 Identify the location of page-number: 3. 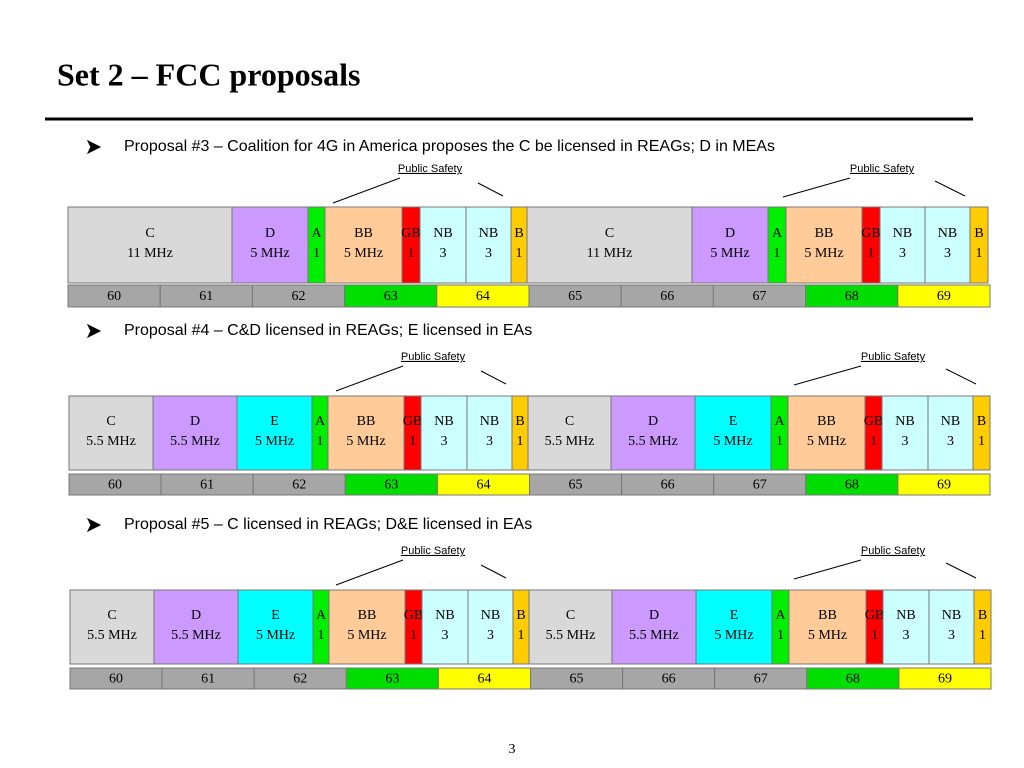
(512, 749).